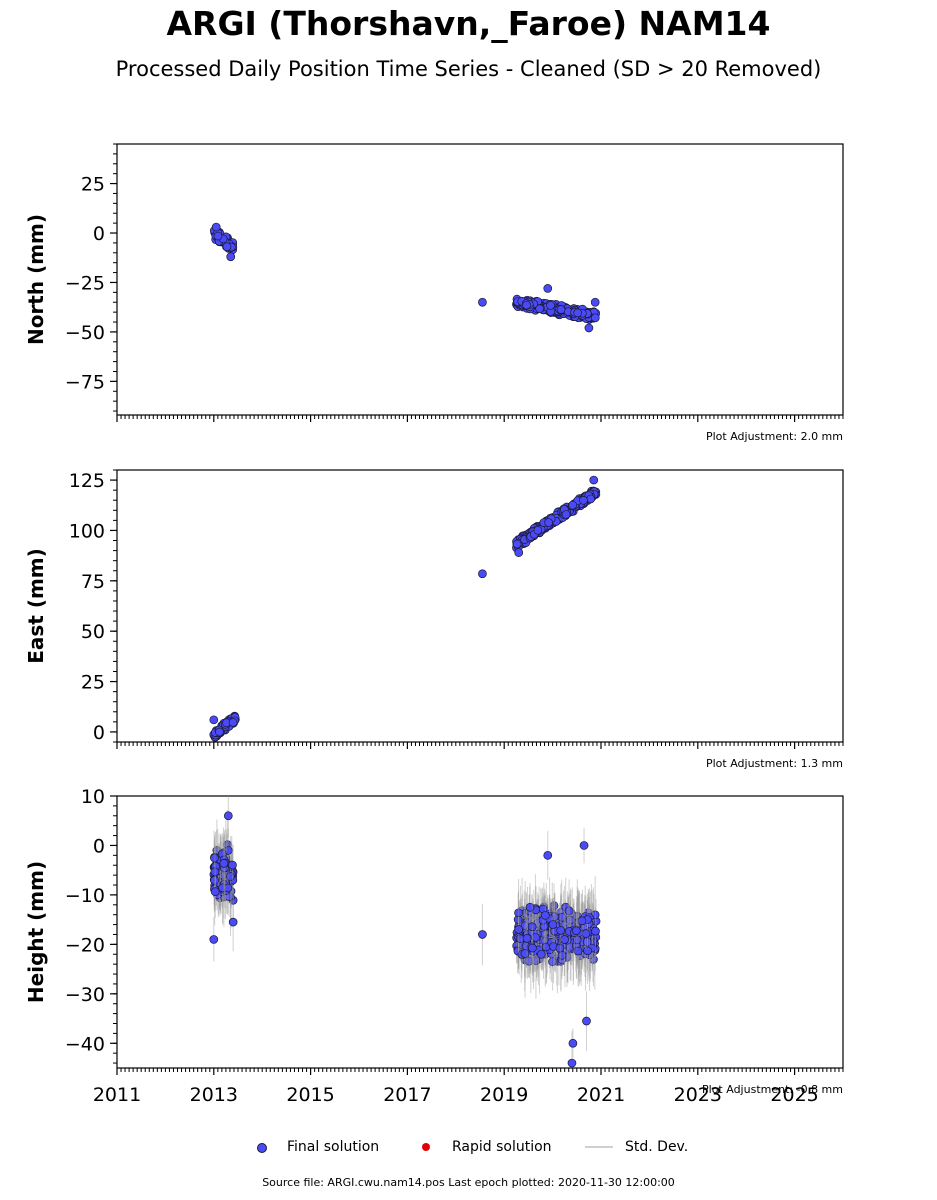 The image size is (937, 1200). What do you see at coordinates (117, 1095) in the screenshot?
I see `height-xtick-label: 2011` at bounding box center [117, 1095].